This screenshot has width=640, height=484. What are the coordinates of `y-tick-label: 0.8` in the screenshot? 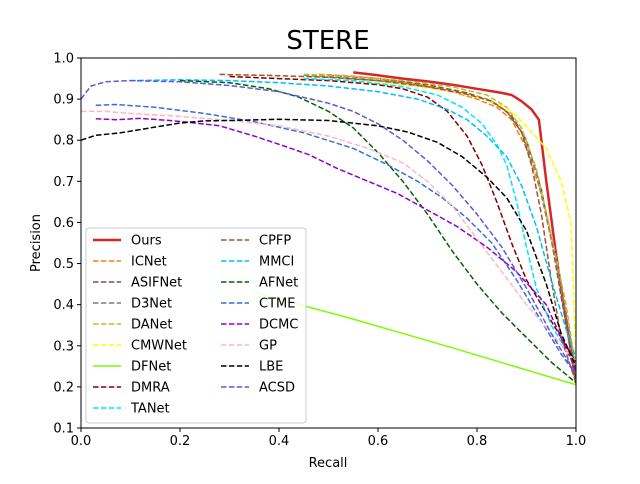 It's located at (63, 141).